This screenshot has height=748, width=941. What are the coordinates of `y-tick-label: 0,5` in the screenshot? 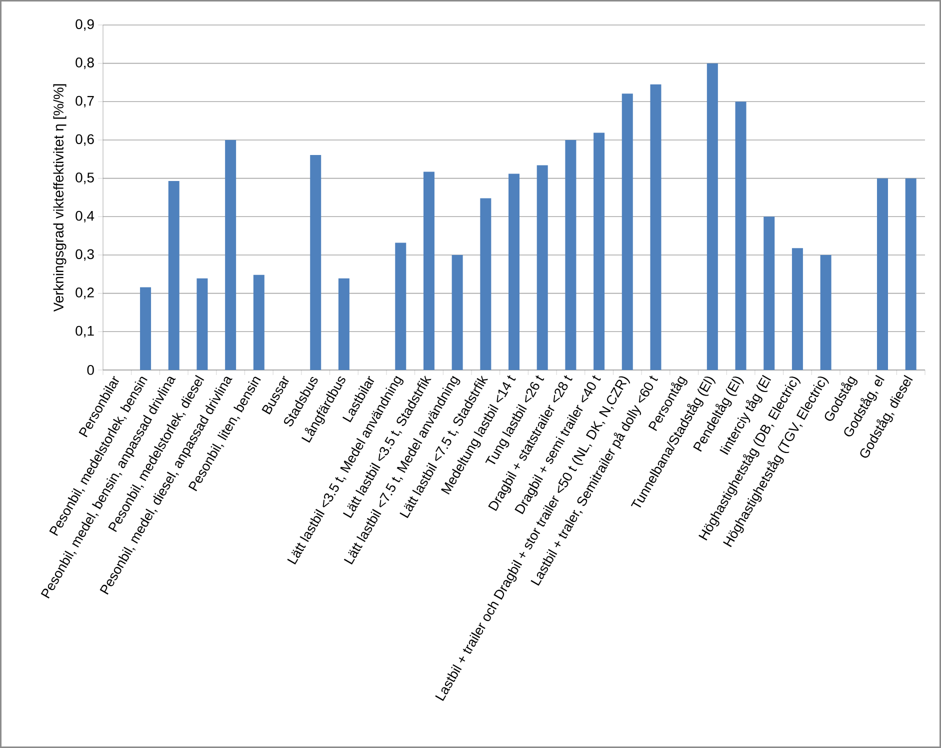 It's located at (85, 178).